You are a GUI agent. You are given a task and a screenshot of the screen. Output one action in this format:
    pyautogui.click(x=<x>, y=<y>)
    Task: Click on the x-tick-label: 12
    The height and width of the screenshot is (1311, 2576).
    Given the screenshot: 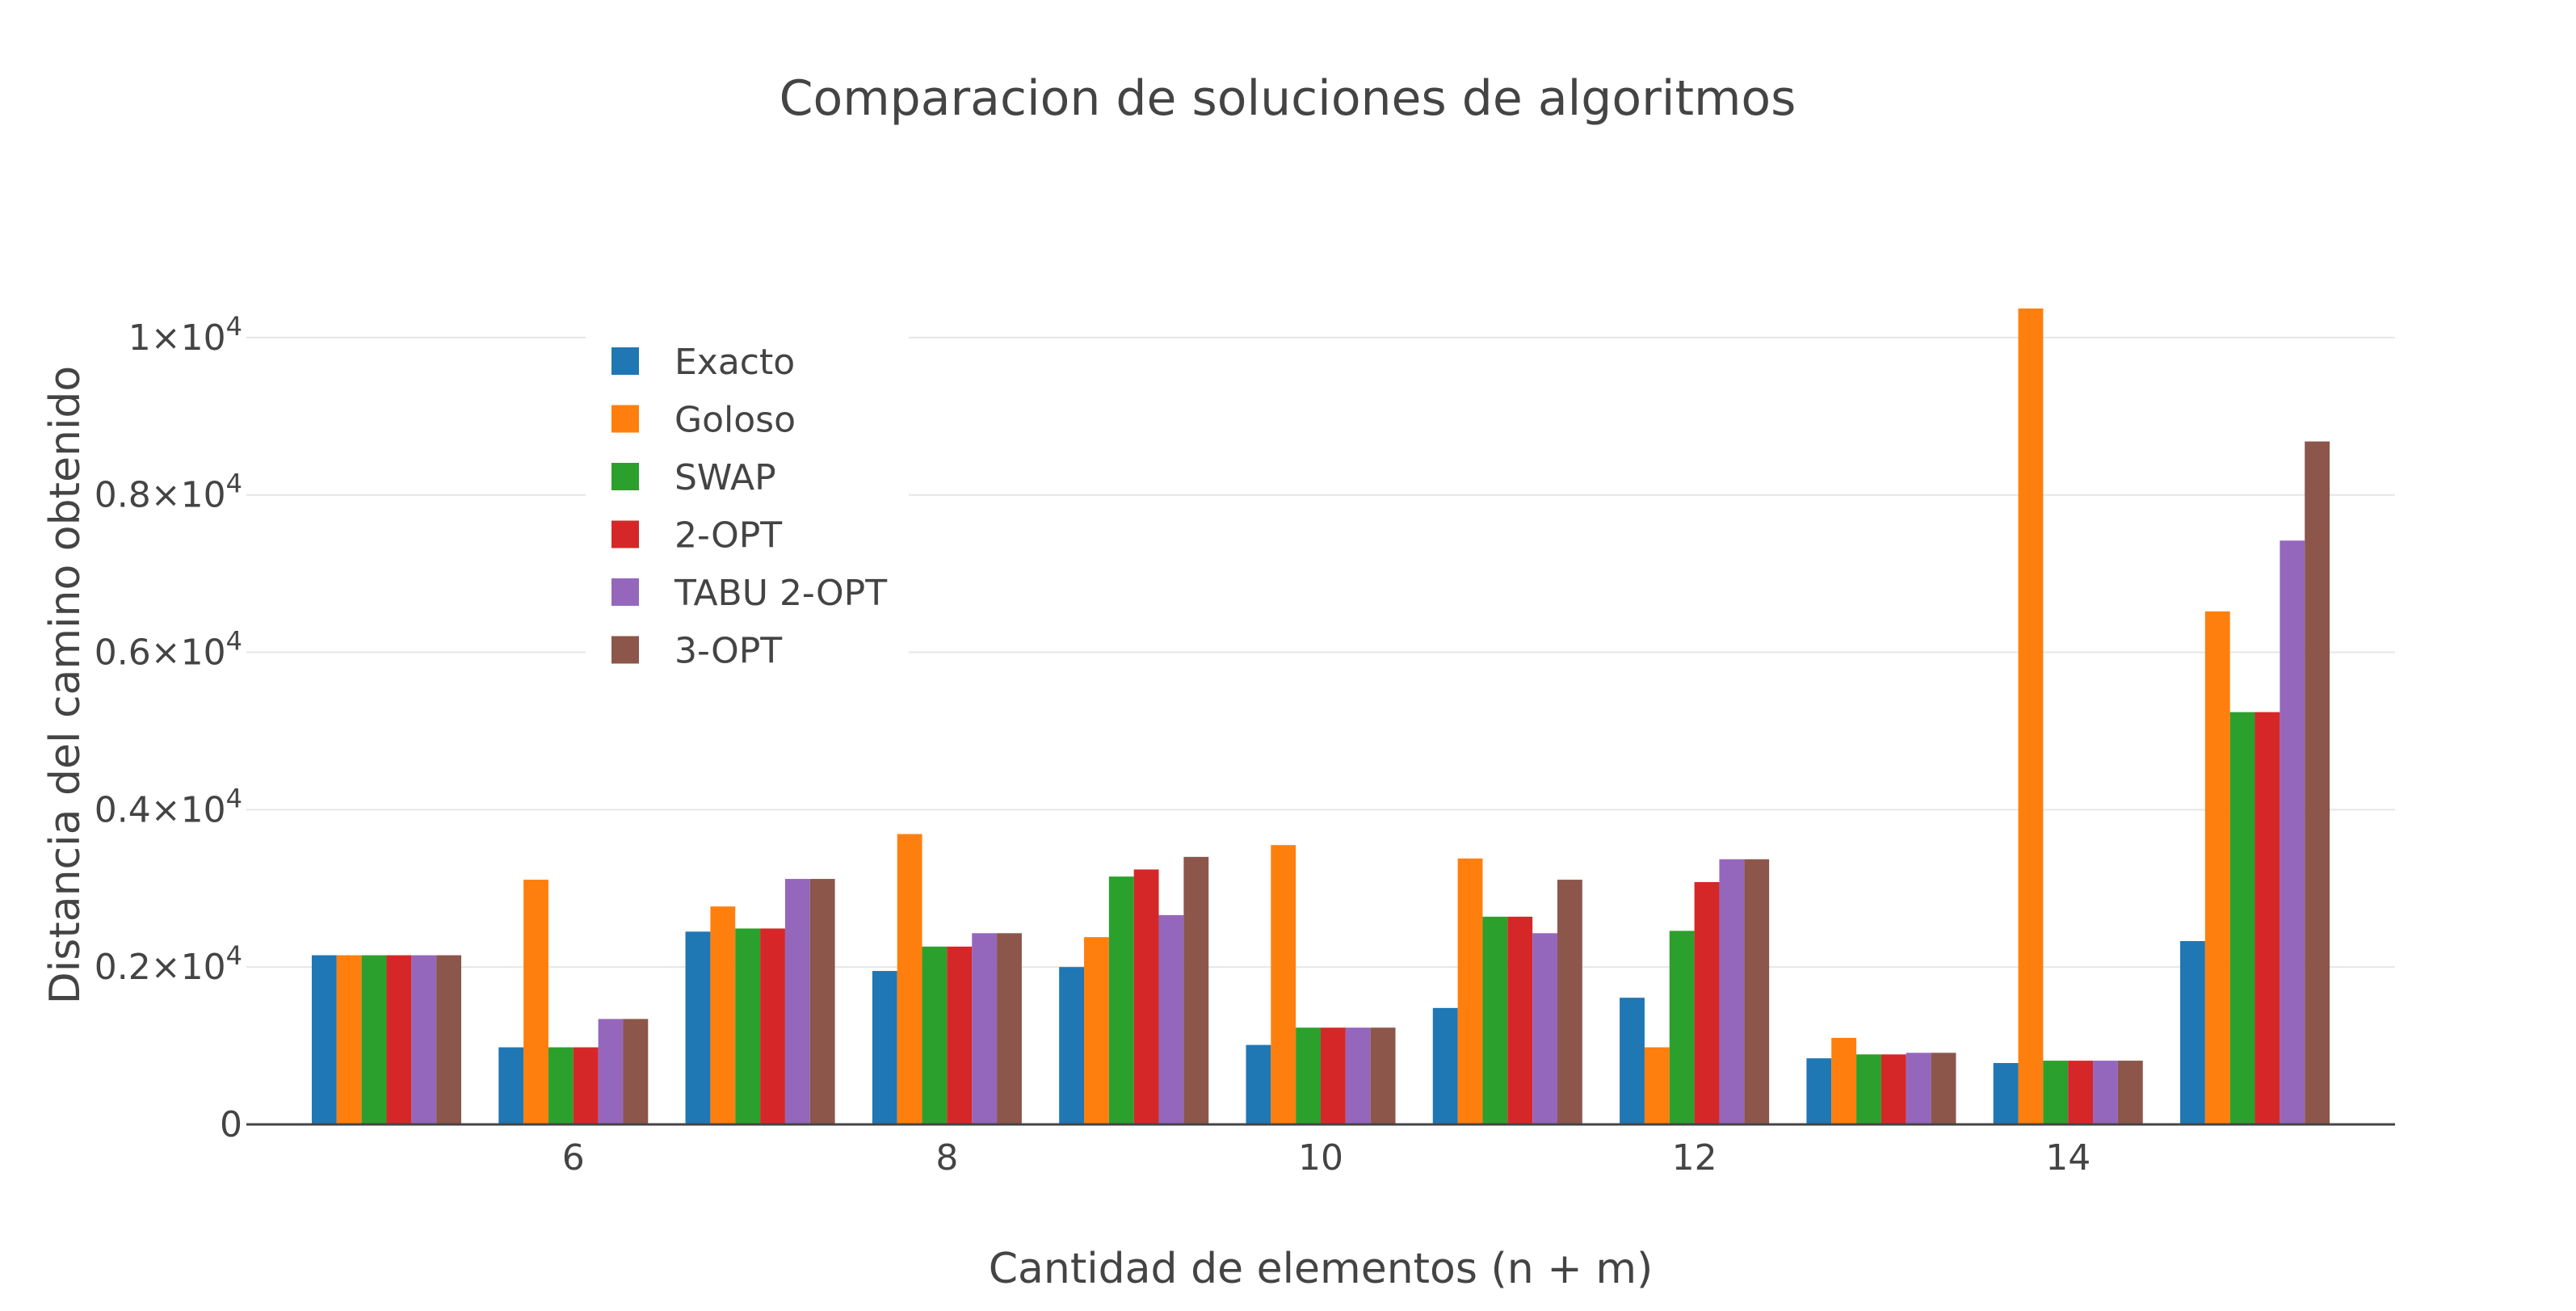 What is the action you would take?
    pyautogui.click(x=1694, y=1158)
    